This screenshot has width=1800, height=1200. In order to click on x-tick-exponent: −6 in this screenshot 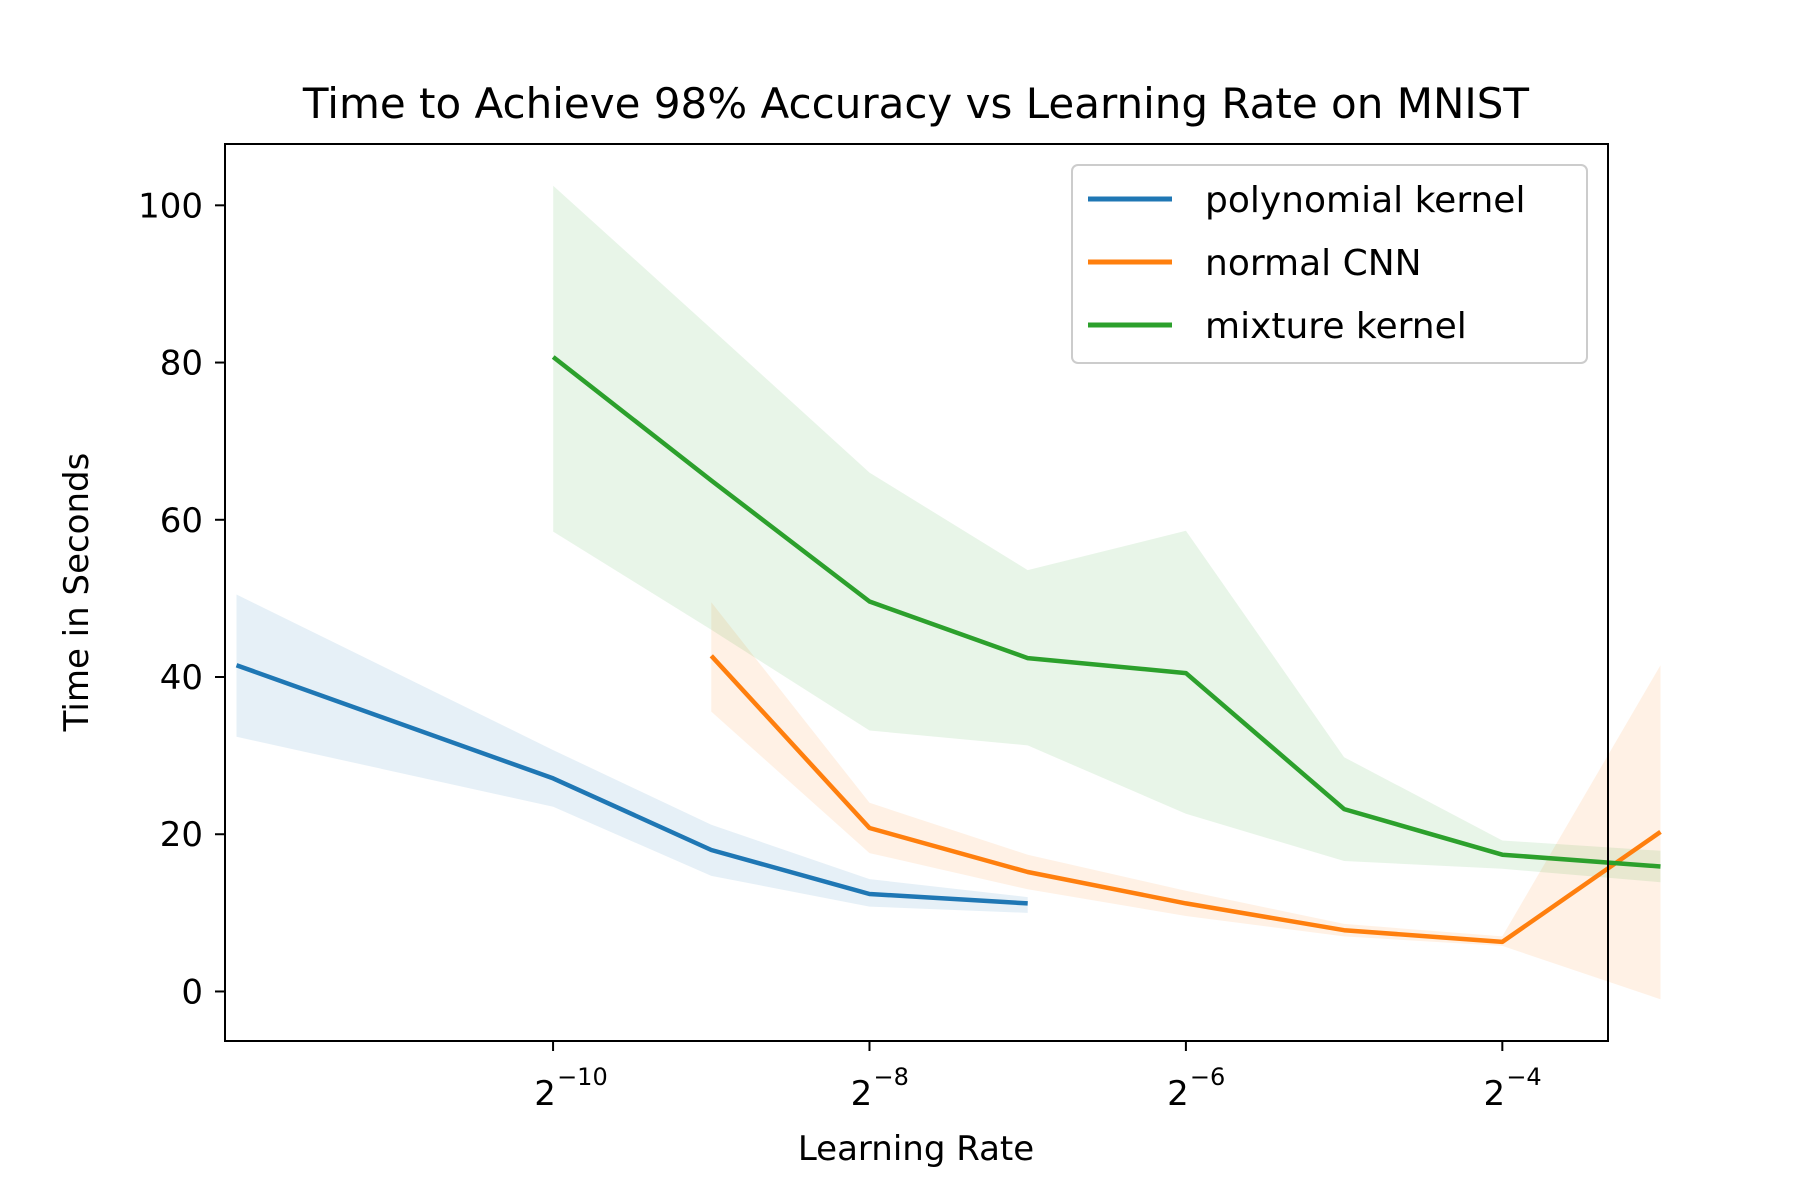, I will do `click(1207, 1077)`.